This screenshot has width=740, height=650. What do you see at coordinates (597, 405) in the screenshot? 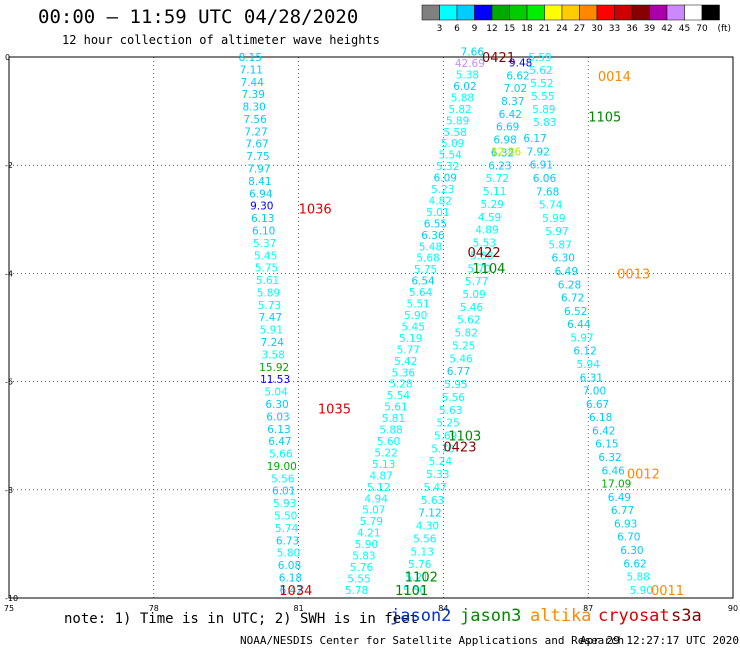
I see `wave-height-point: 6.67` at bounding box center [597, 405].